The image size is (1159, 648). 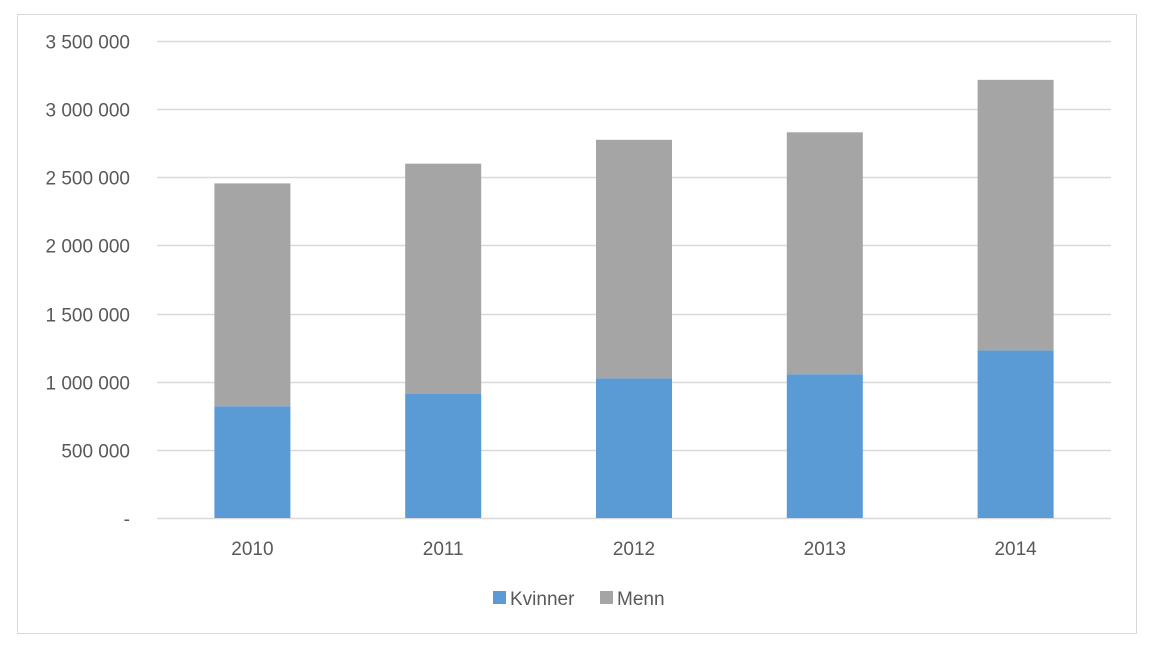 What do you see at coordinates (824, 446) in the screenshot?
I see `bar-kvinner-2013` at bounding box center [824, 446].